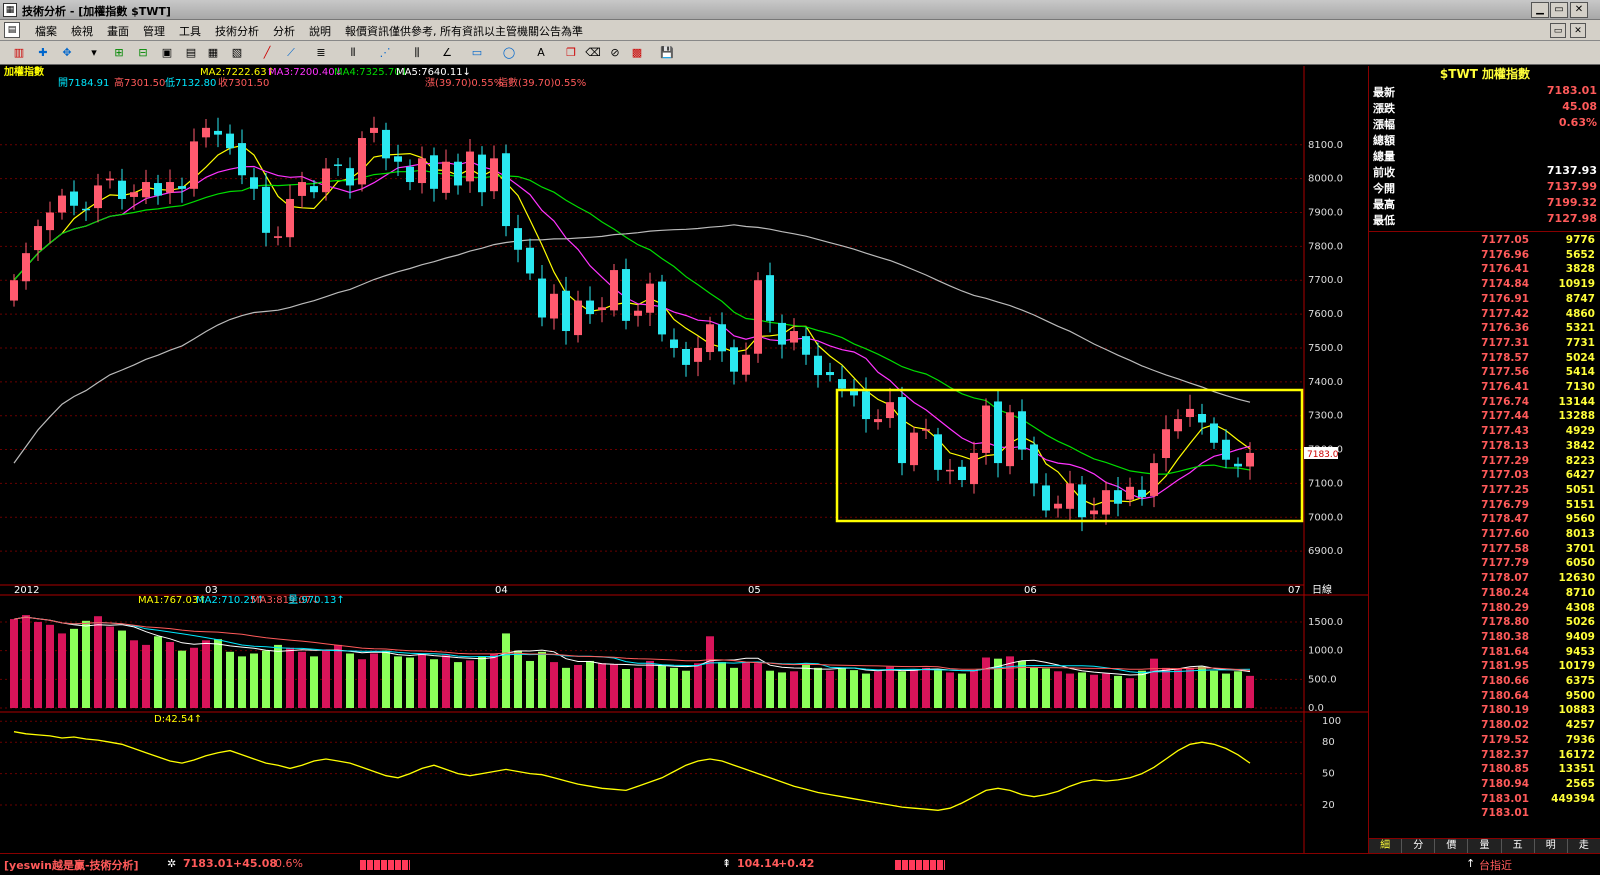 This screenshot has width=1600, height=875. Describe the element at coordinates (1505, 475) in the screenshot. I see `tick-price: 7177.03` at that location.